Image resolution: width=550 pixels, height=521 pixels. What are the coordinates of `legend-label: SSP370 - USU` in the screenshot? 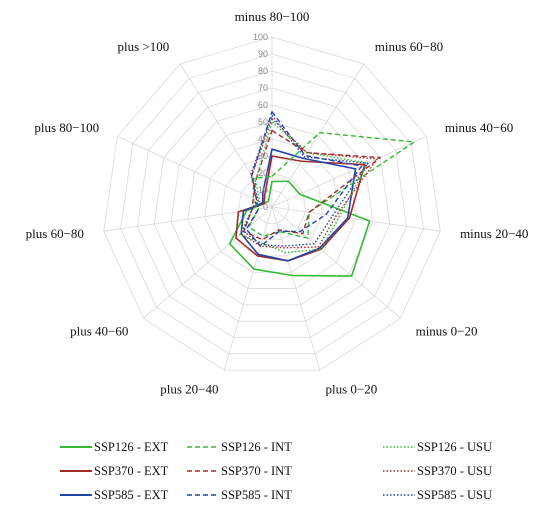 It's located at (454, 471).